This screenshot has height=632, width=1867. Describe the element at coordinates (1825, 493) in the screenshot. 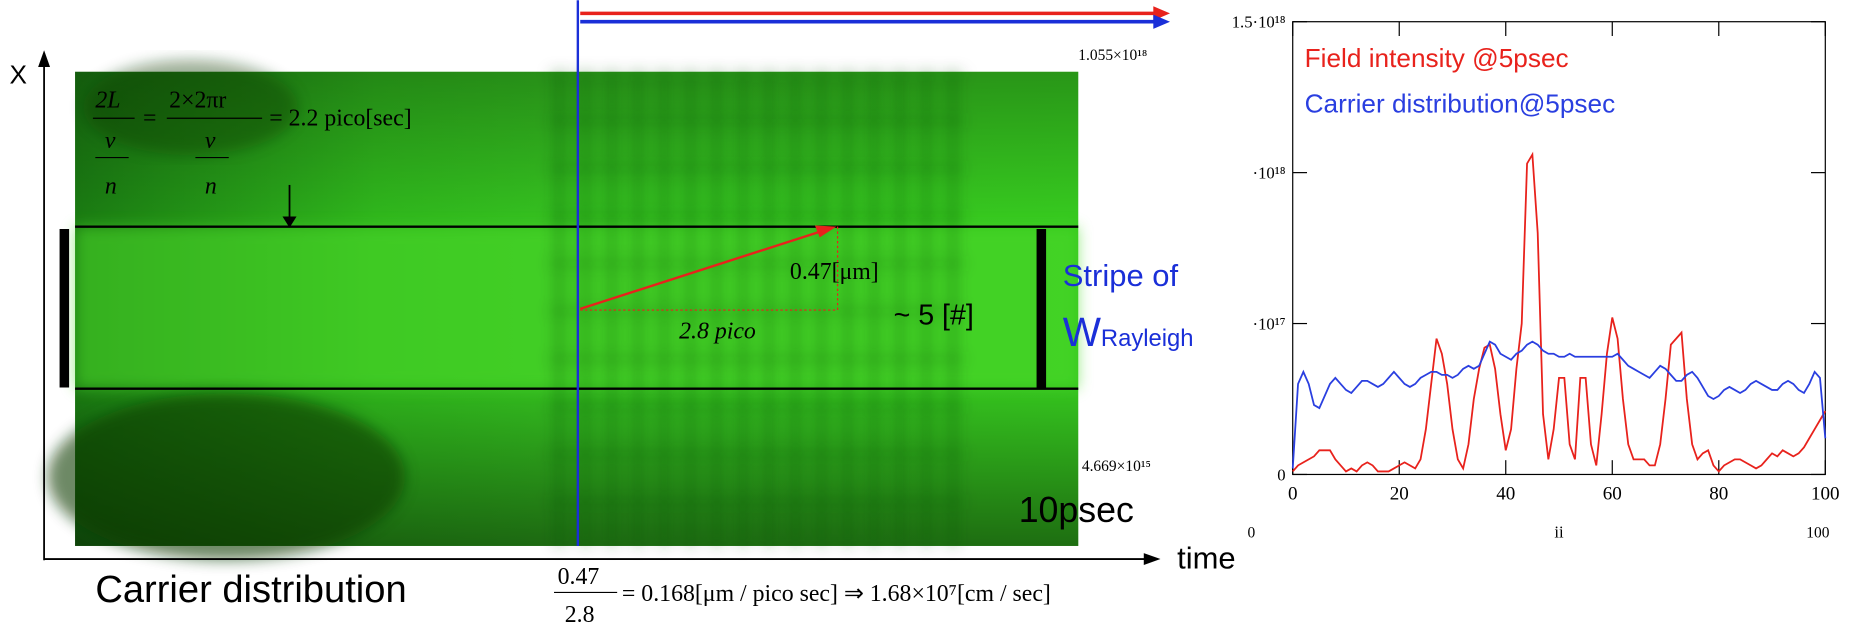

I see `x-tick-label: 100` at that location.